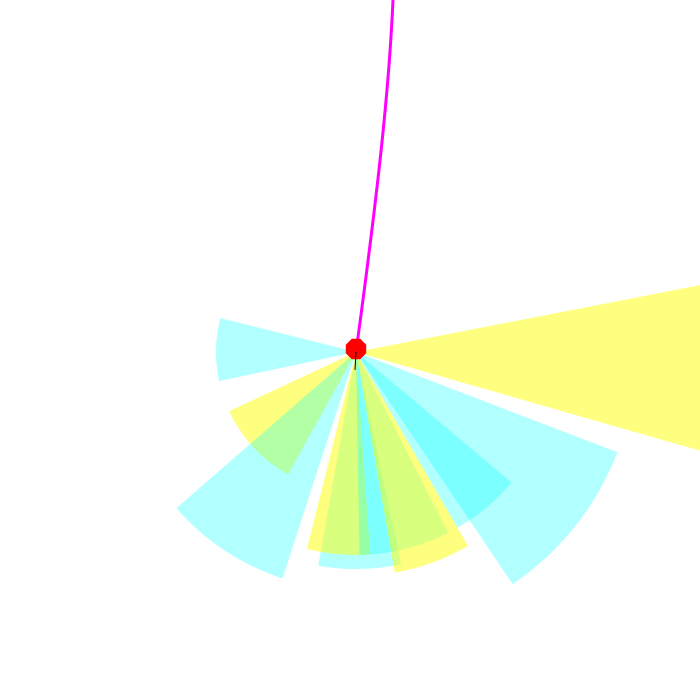 This screenshot has height=700, width=700. What do you see at coordinates (355, 361) in the screenshot?
I see `agent-heading-line` at bounding box center [355, 361].